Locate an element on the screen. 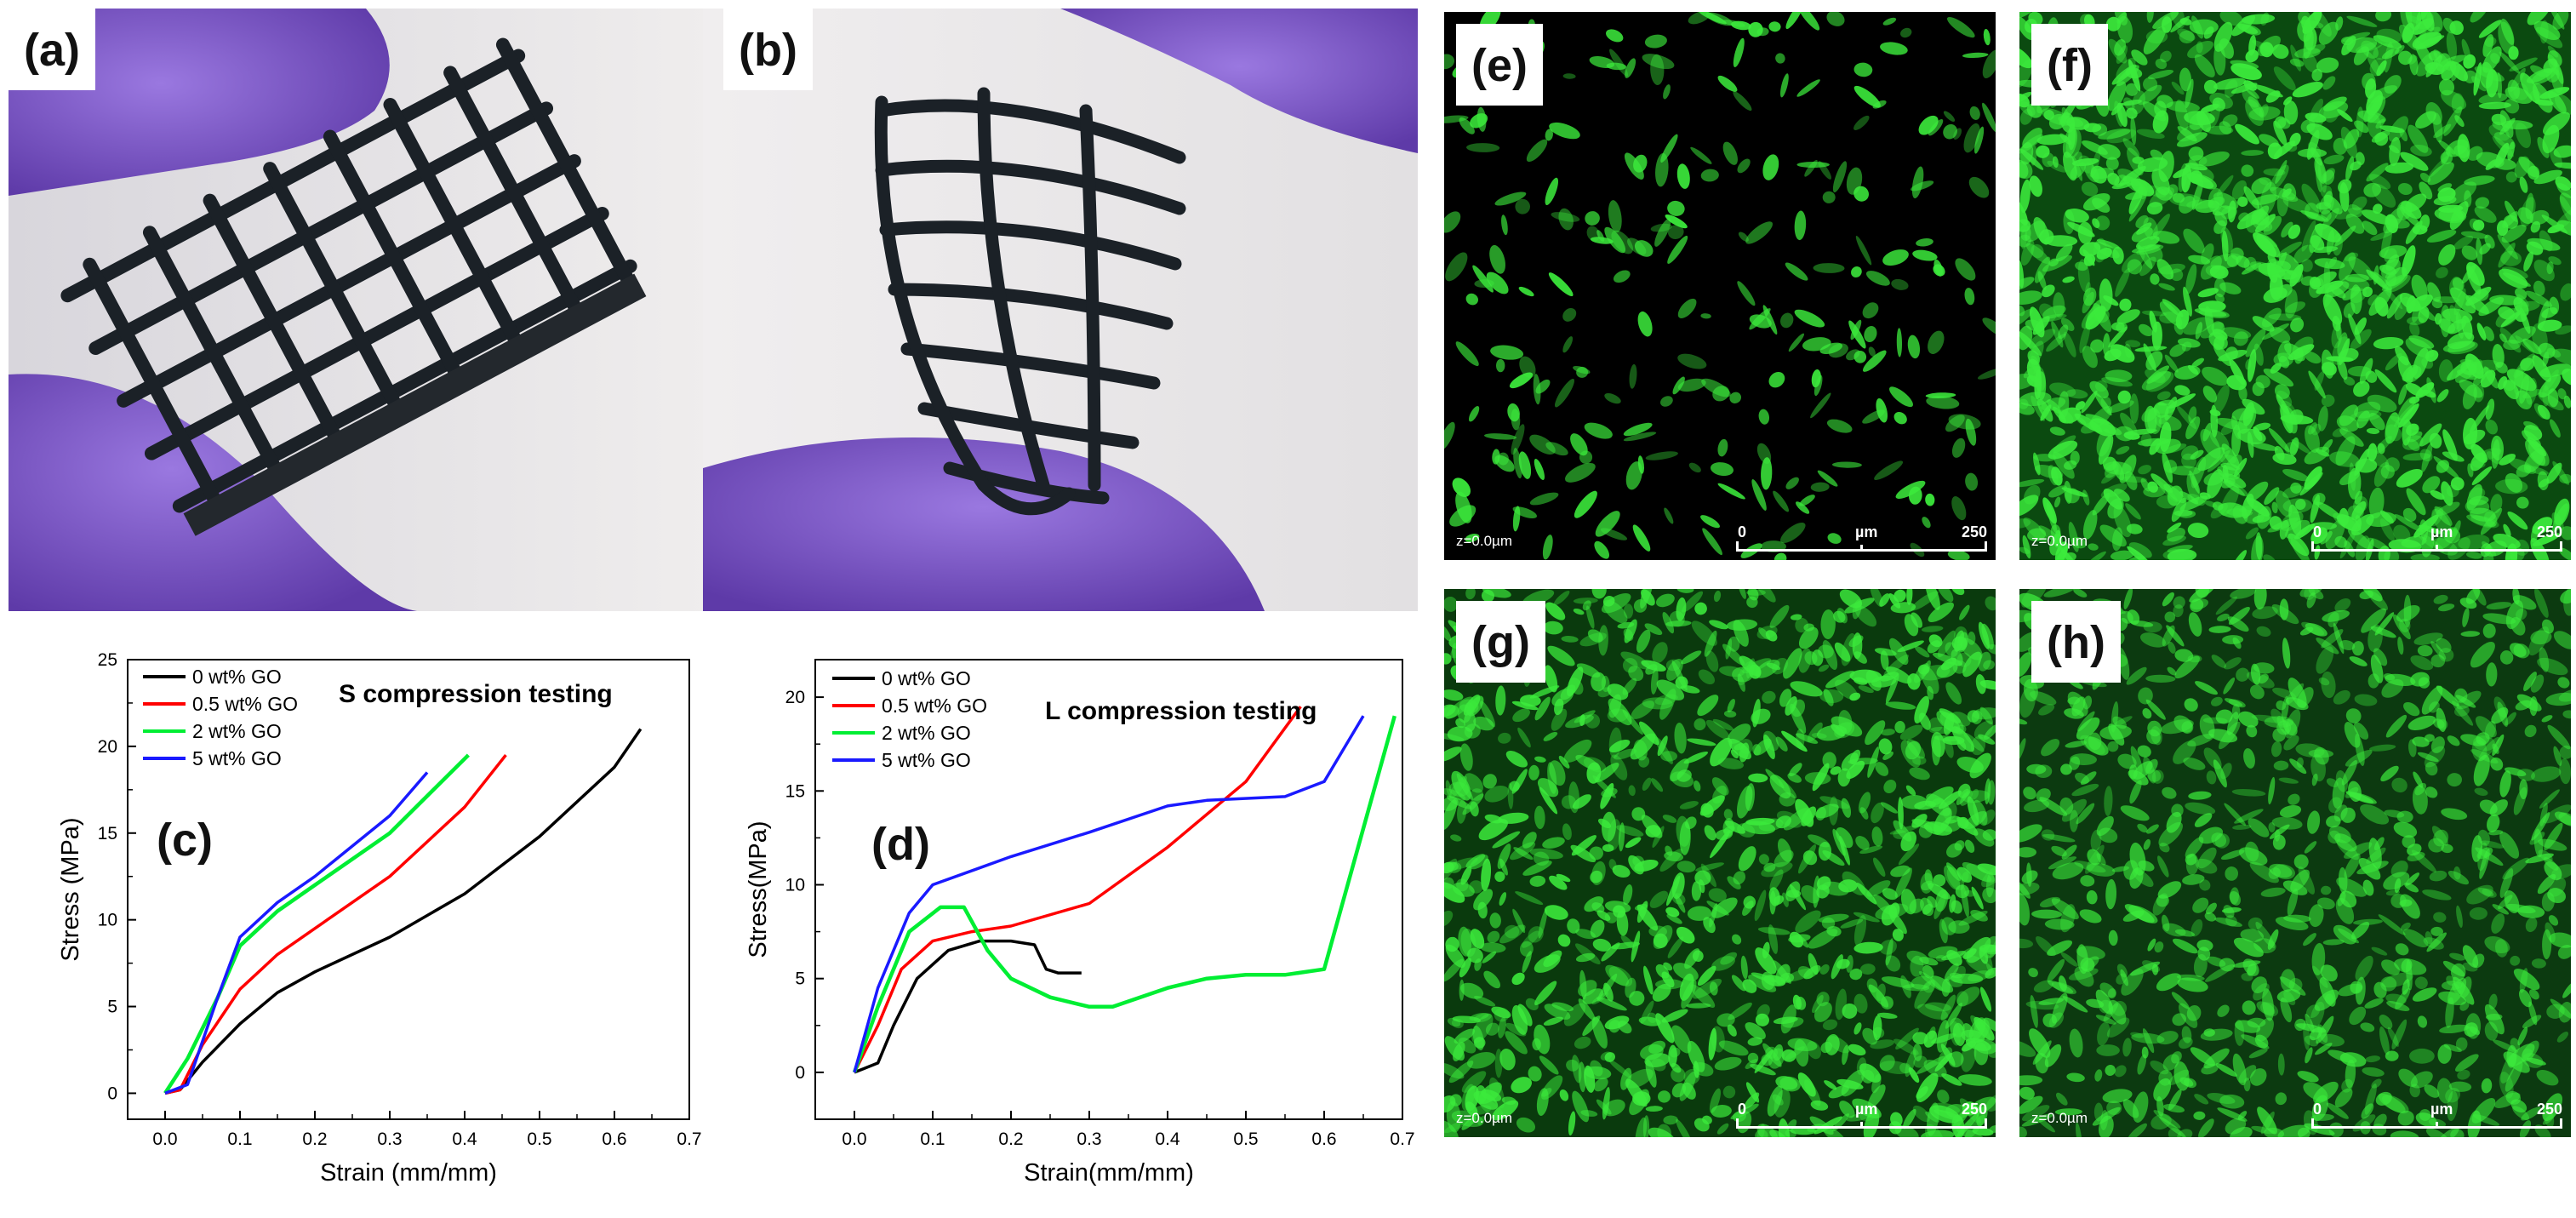  cell-cluster is located at coordinates (2295, 286).